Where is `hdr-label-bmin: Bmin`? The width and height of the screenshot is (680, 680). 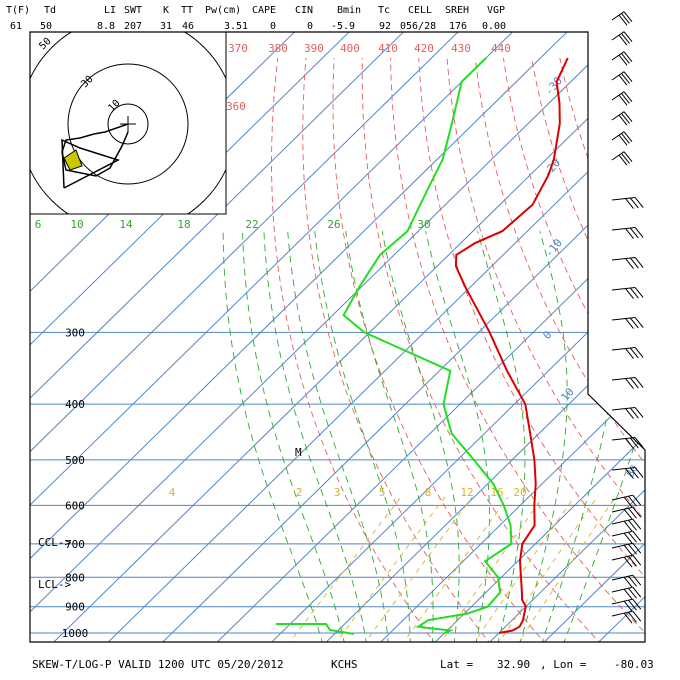
hdr-label-bmin: Bmin is located at coordinates (349, 10).